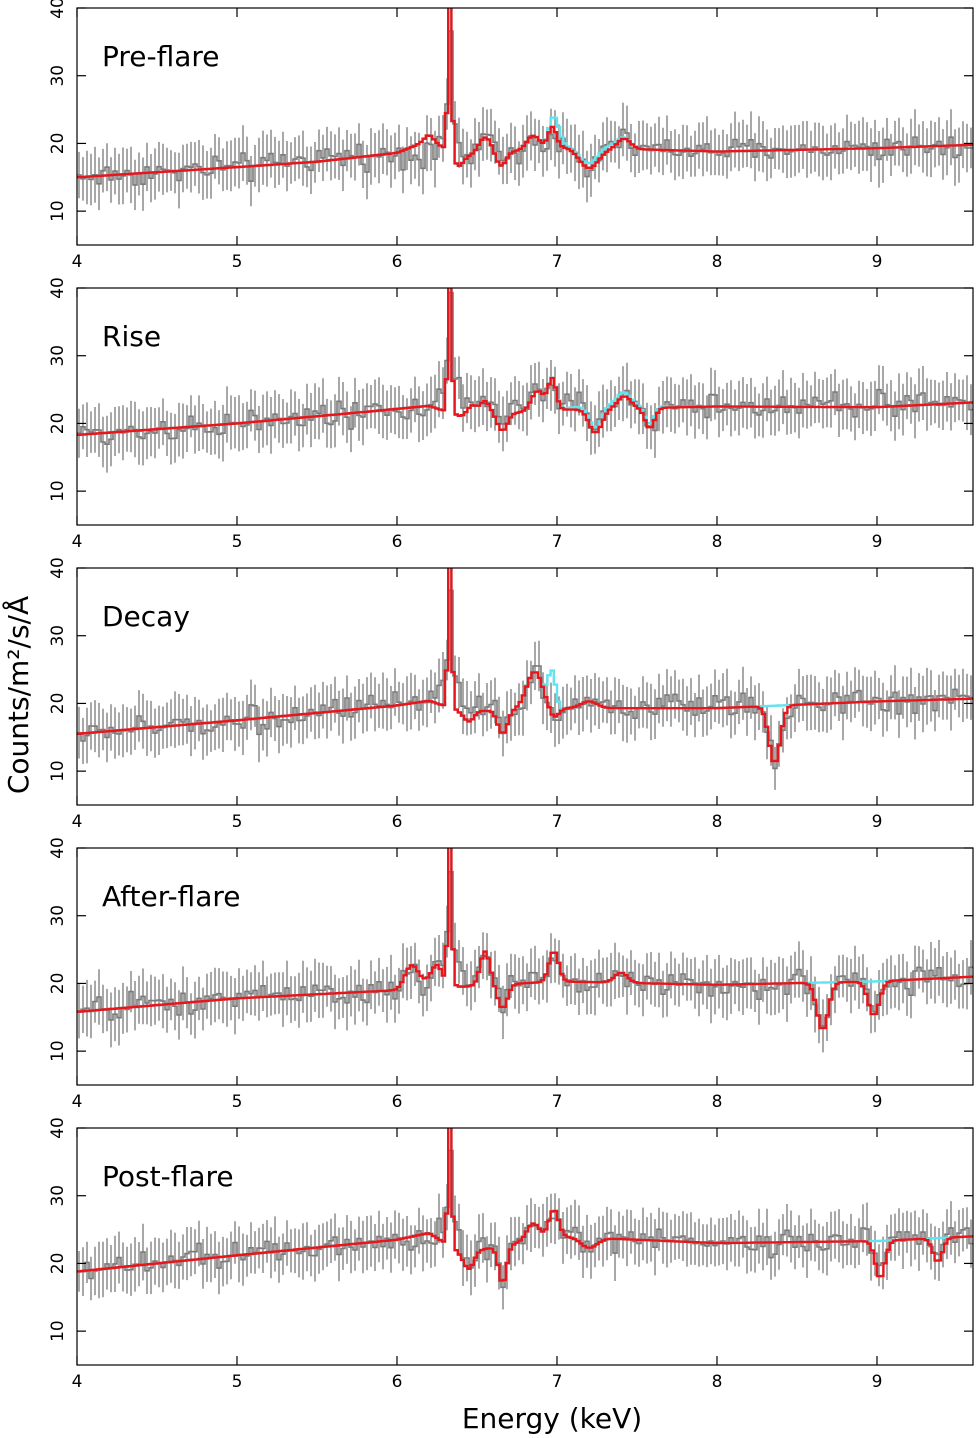 The image size is (976, 1438). Describe the element at coordinates (168, 1176) in the screenshot. I see `panel-title: Post-flare` at that location.